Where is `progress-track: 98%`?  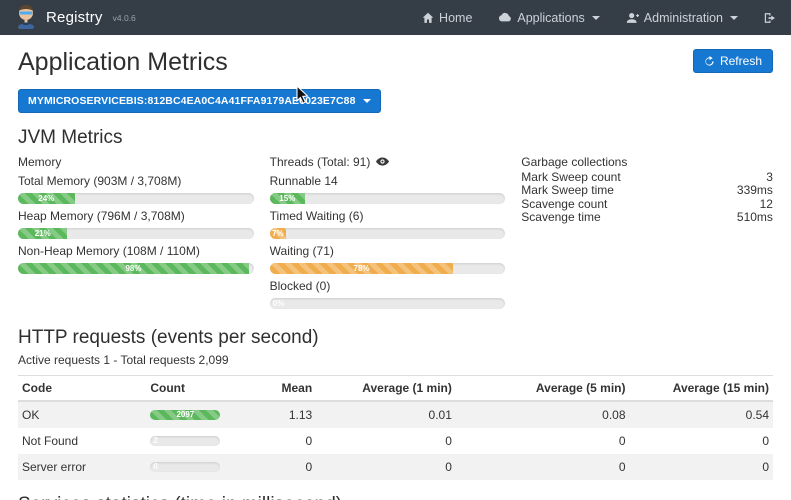
progress-track: 98% is located at coordinates (136, 268).